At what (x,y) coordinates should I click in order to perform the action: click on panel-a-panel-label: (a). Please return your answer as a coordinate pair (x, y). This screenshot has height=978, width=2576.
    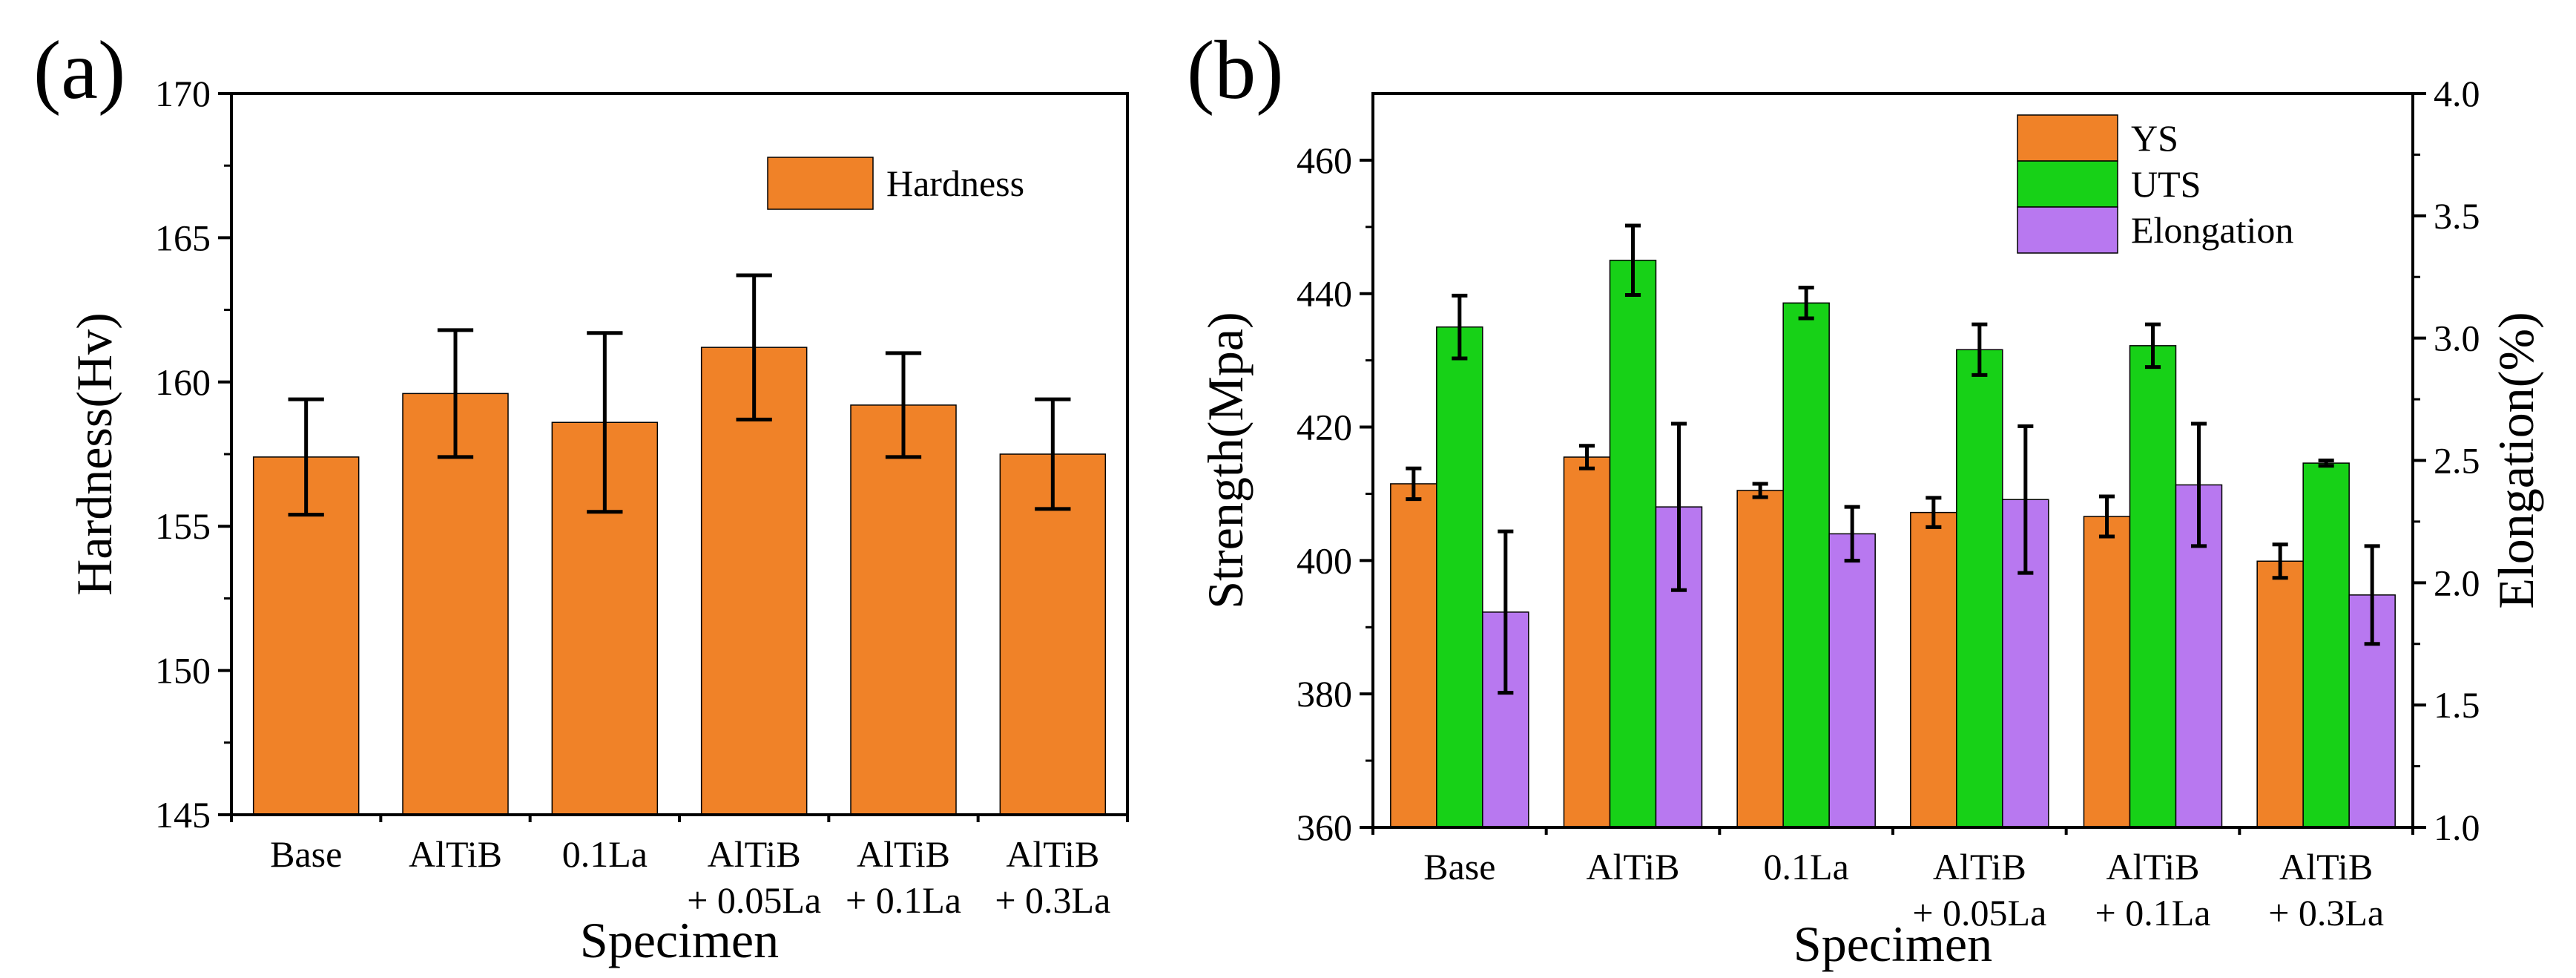
    Looking at the image, I should click on (79, 70).